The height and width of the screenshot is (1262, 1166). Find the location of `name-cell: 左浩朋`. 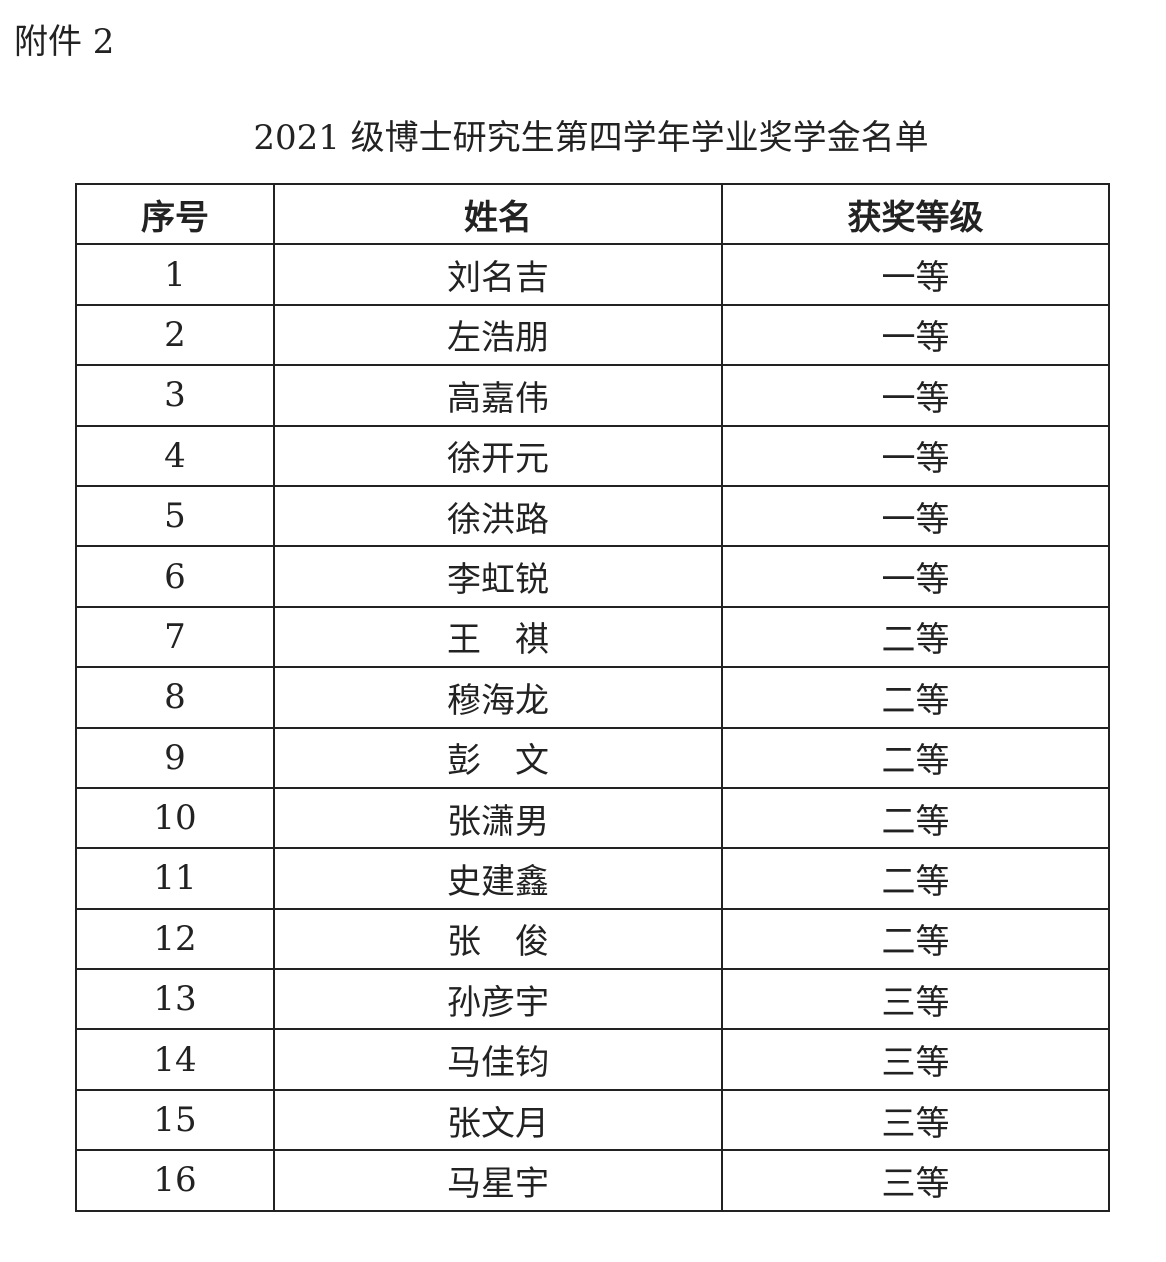

name-cell: 左浩朋 is located at coordinates (498, 335).